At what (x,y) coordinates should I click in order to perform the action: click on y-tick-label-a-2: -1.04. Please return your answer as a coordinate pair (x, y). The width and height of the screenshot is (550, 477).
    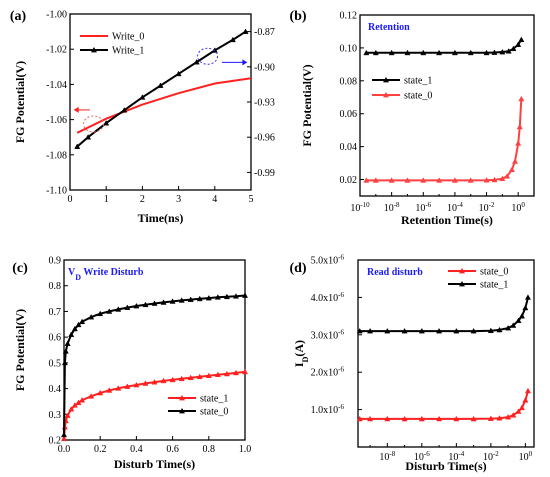
    Looking at the image, I should click on (56, 85).